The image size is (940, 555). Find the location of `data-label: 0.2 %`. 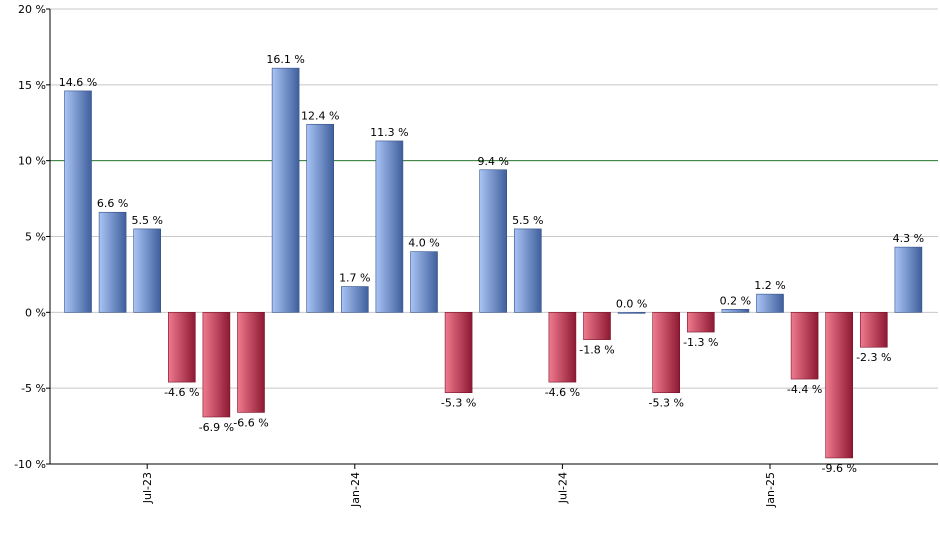

data-label: 0.2 % is located at coordinates (735, 300).